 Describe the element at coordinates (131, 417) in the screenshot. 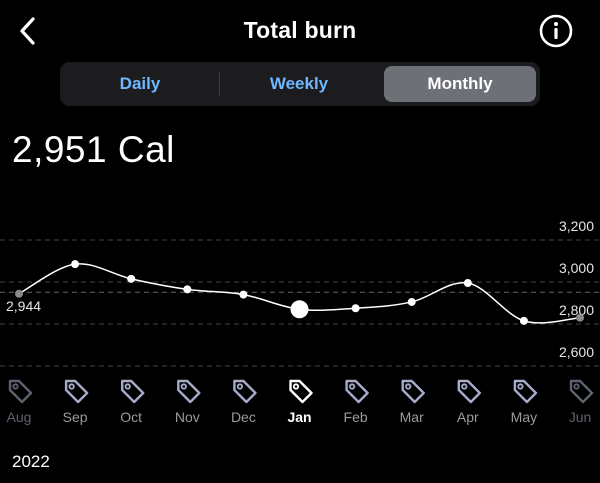

I see `x-tick-label: Oct` at that location.